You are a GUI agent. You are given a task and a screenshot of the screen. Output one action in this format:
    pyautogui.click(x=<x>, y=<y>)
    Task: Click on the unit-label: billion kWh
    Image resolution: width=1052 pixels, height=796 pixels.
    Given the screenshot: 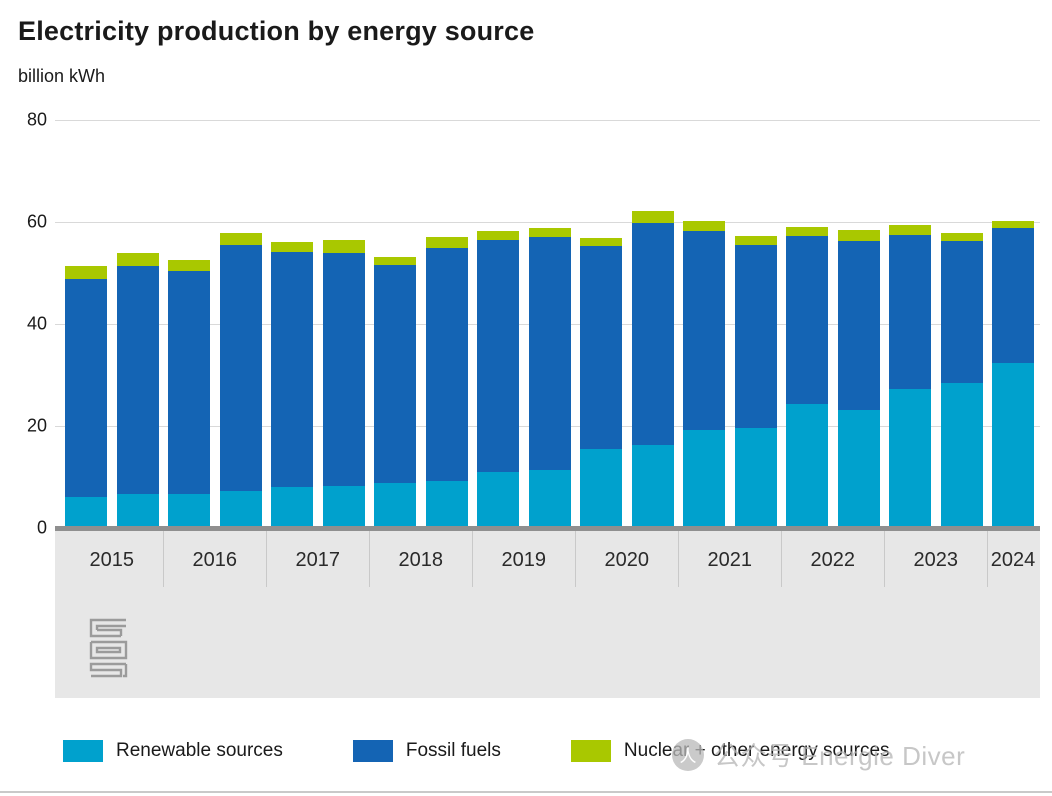 What is the action you would take?
    pyautogui.click(x=62, y=76)
    